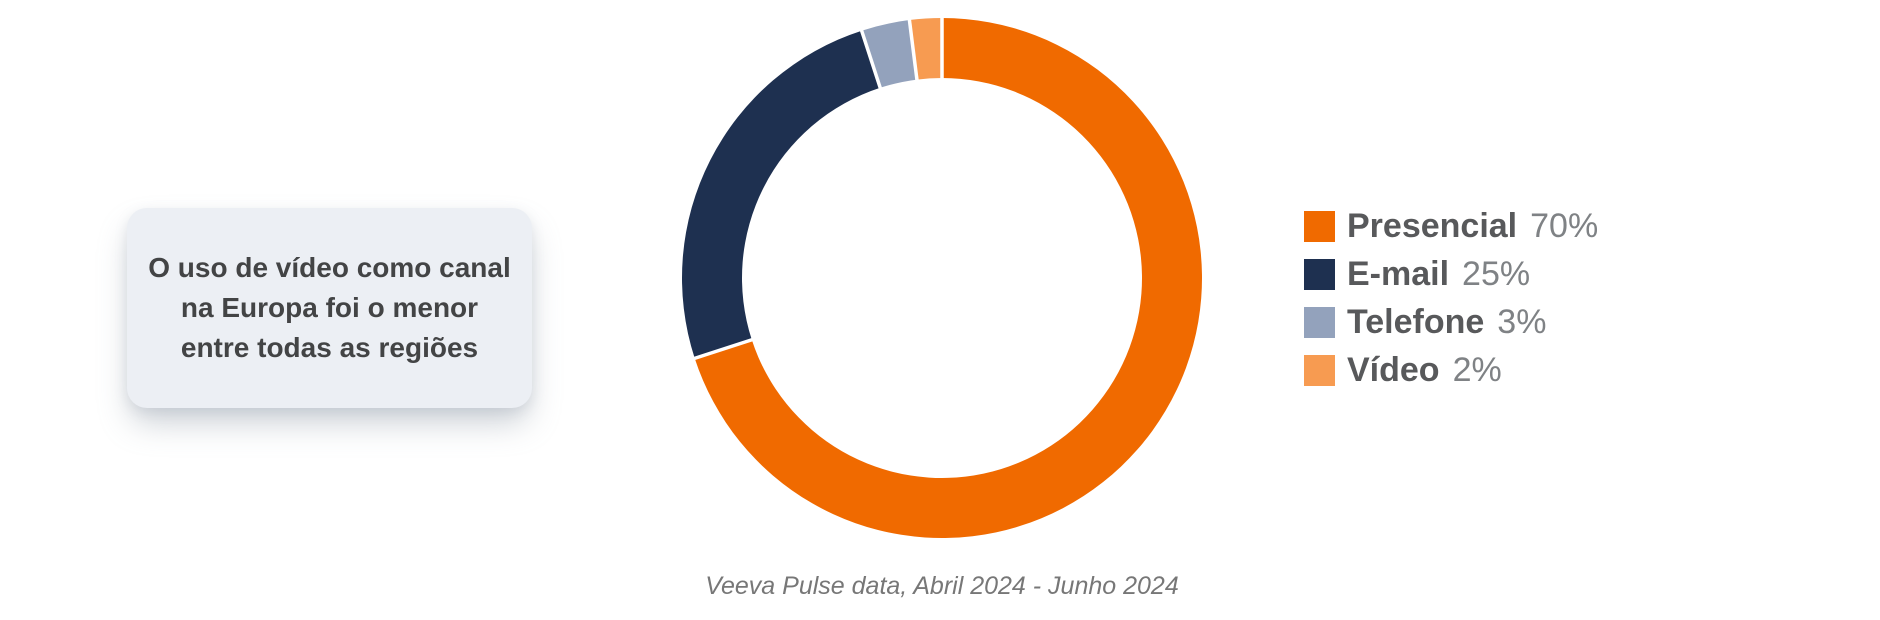 This screenshot has height=620, width=1880. What do you see at coordinates (329, 347) in the screenshot?
I see `callout-text-line: entre todas as regiões` at bounding box center [329, 347].